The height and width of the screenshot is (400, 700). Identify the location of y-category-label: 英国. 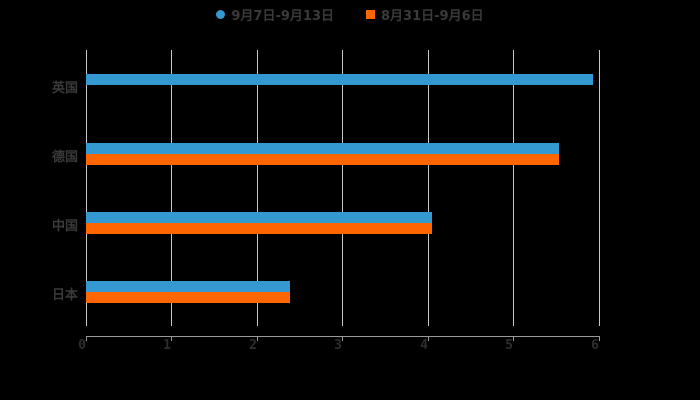
(64, 88).